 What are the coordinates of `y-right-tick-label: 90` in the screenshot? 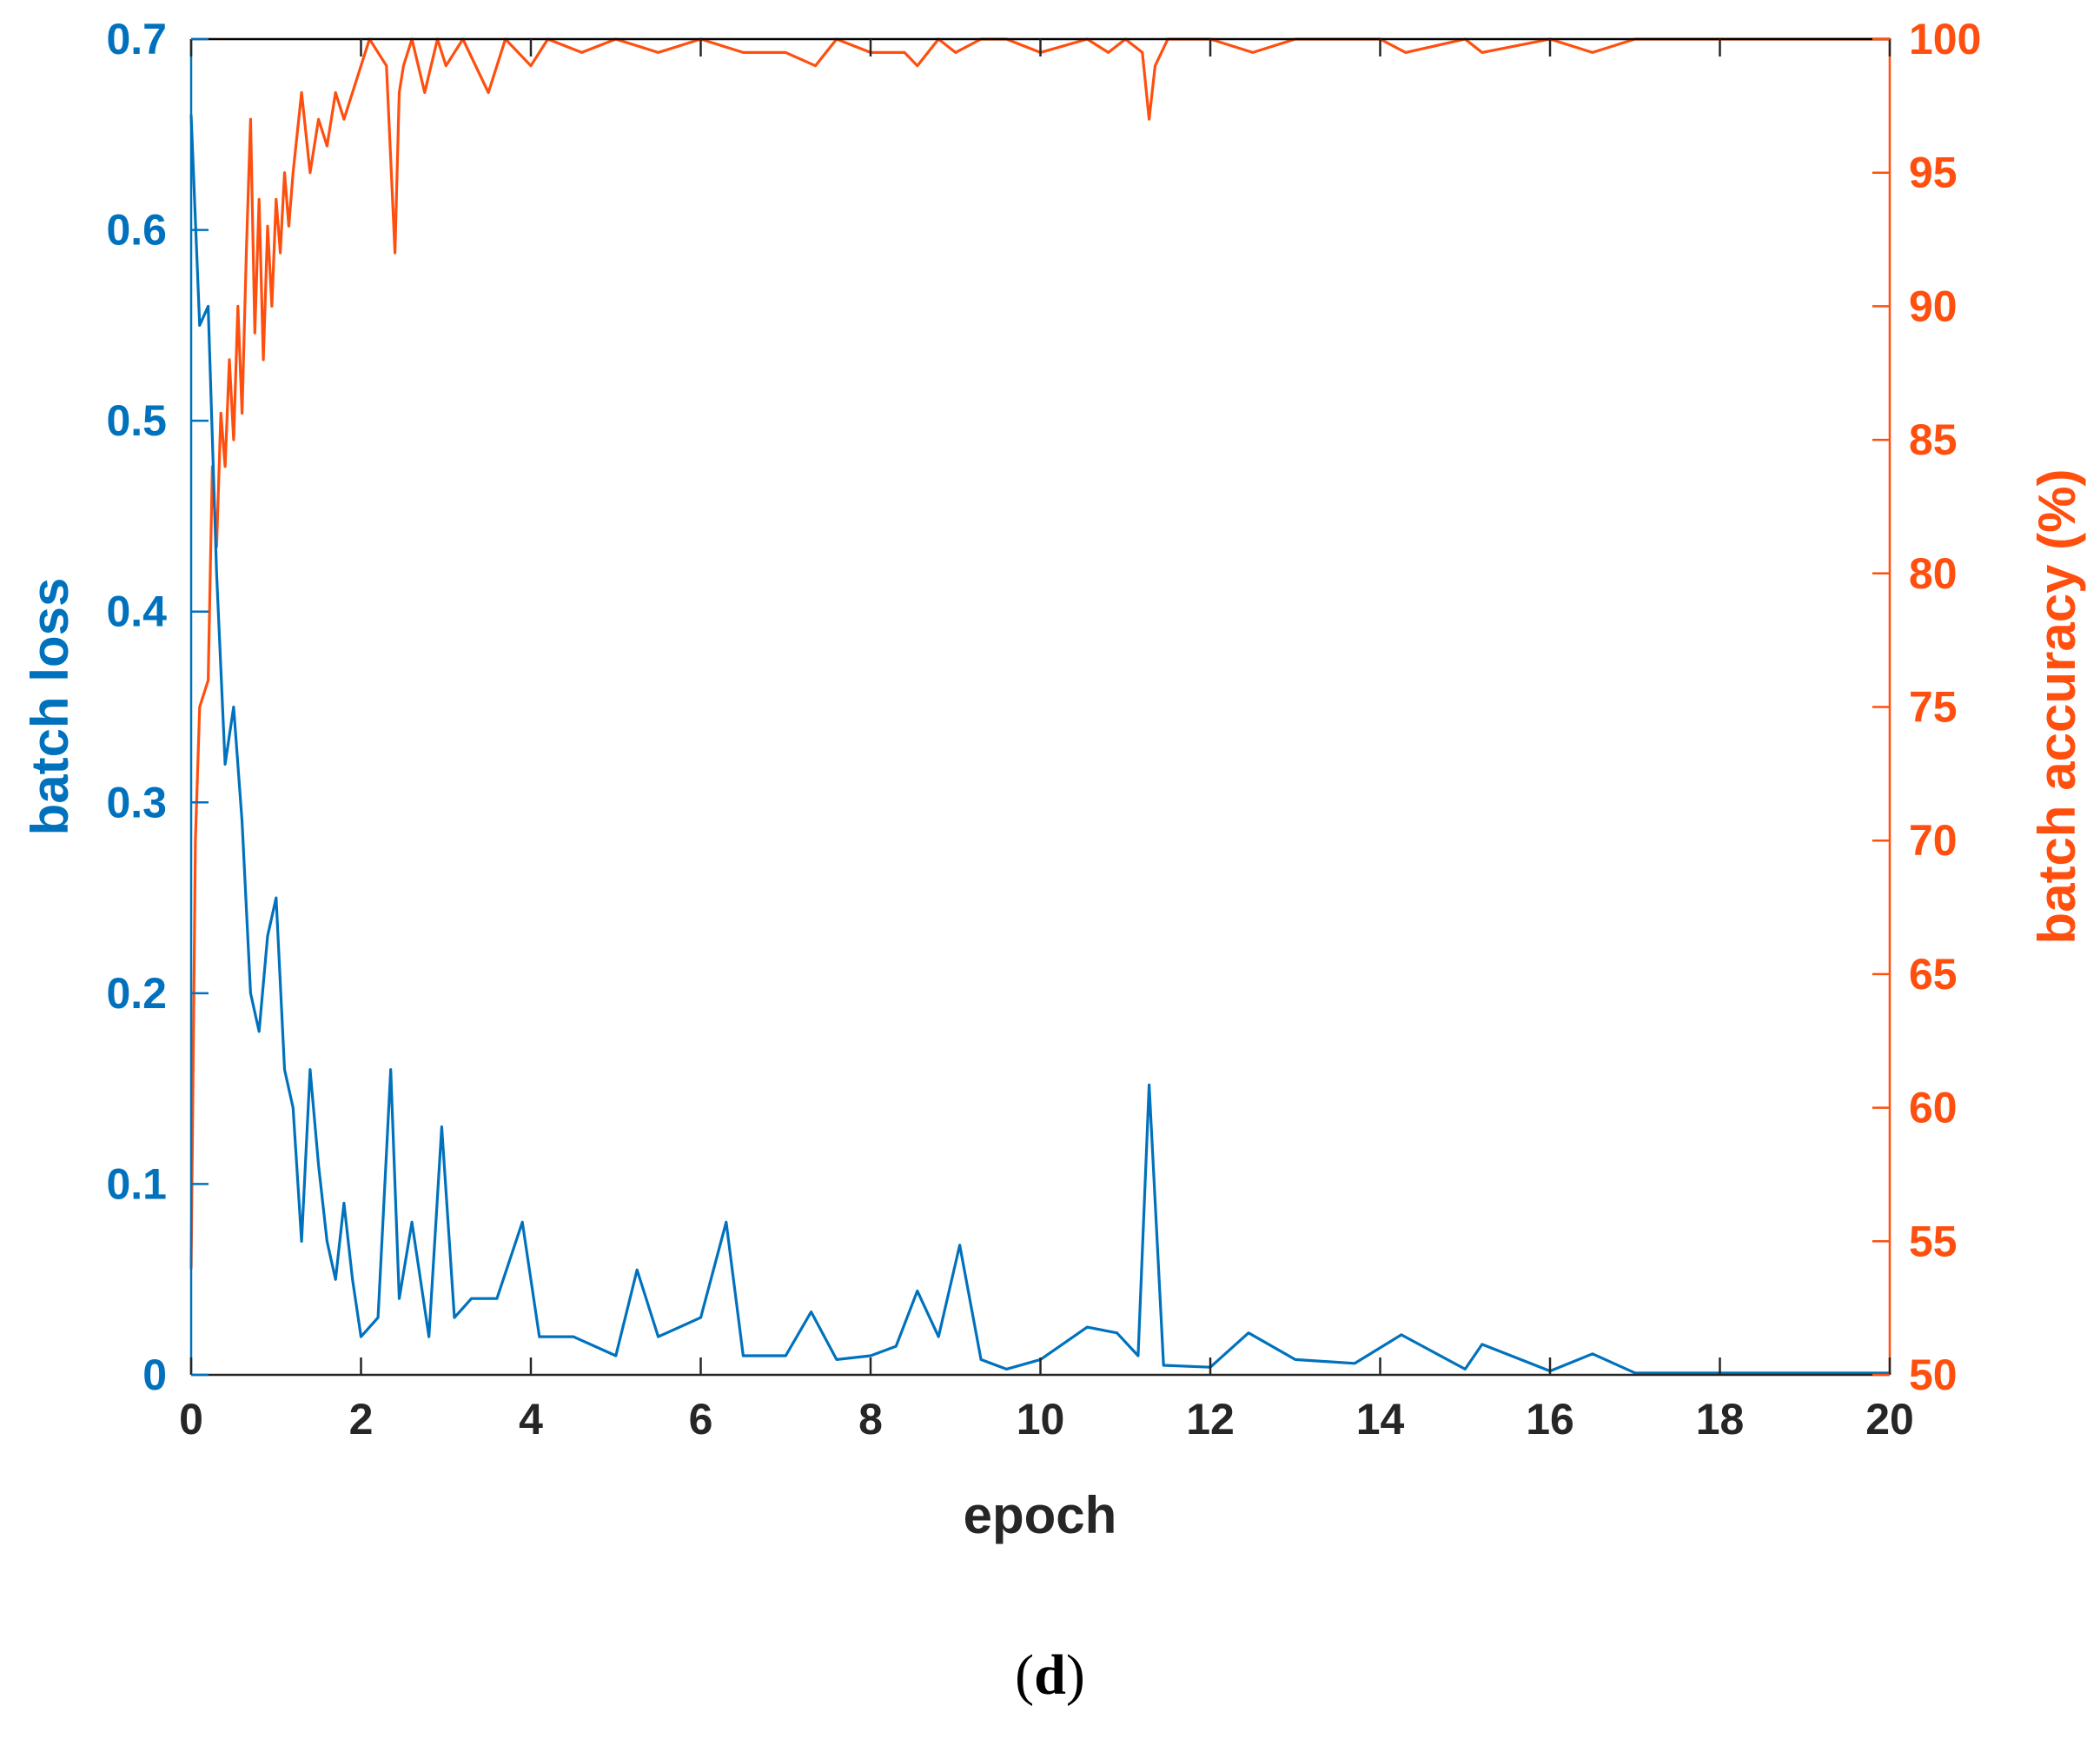 It's located at (1933, 306).